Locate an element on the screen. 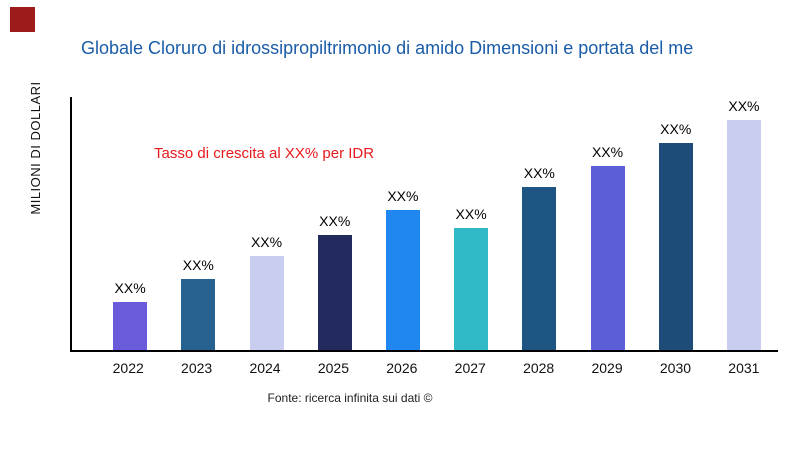 The width and height of the screenshot is (800, 450). corner-accent-square is located at coordinates (22, 19).